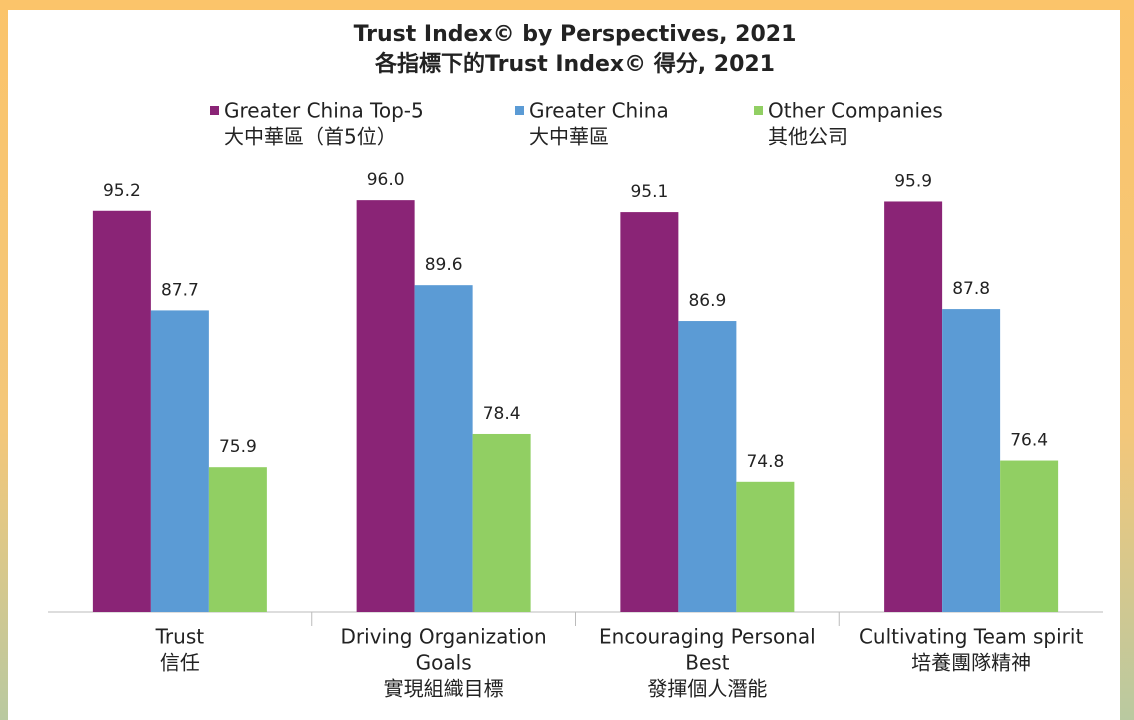  I want to click on data-label: 87.8, so click(971, 289).